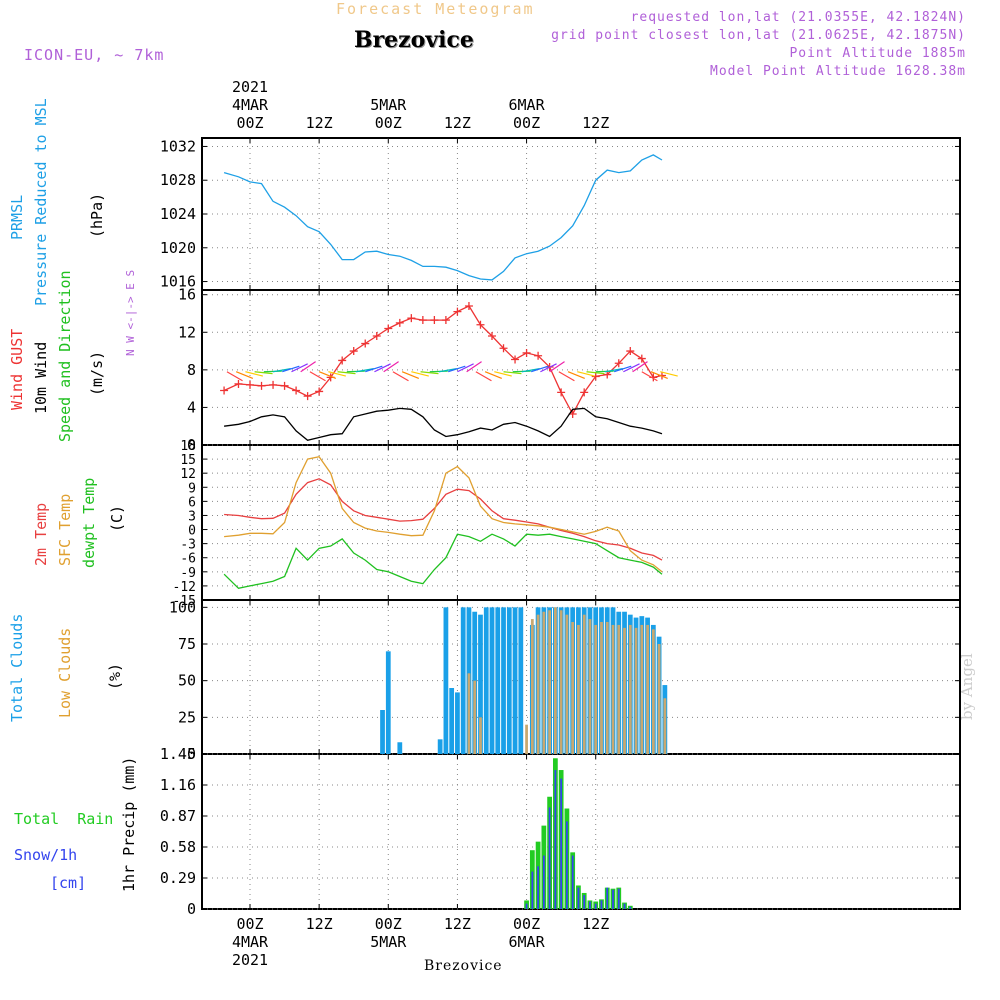 The image size is (1000, 1000). I want to click on ytick-label-temperature: 9, so click(192, 488).